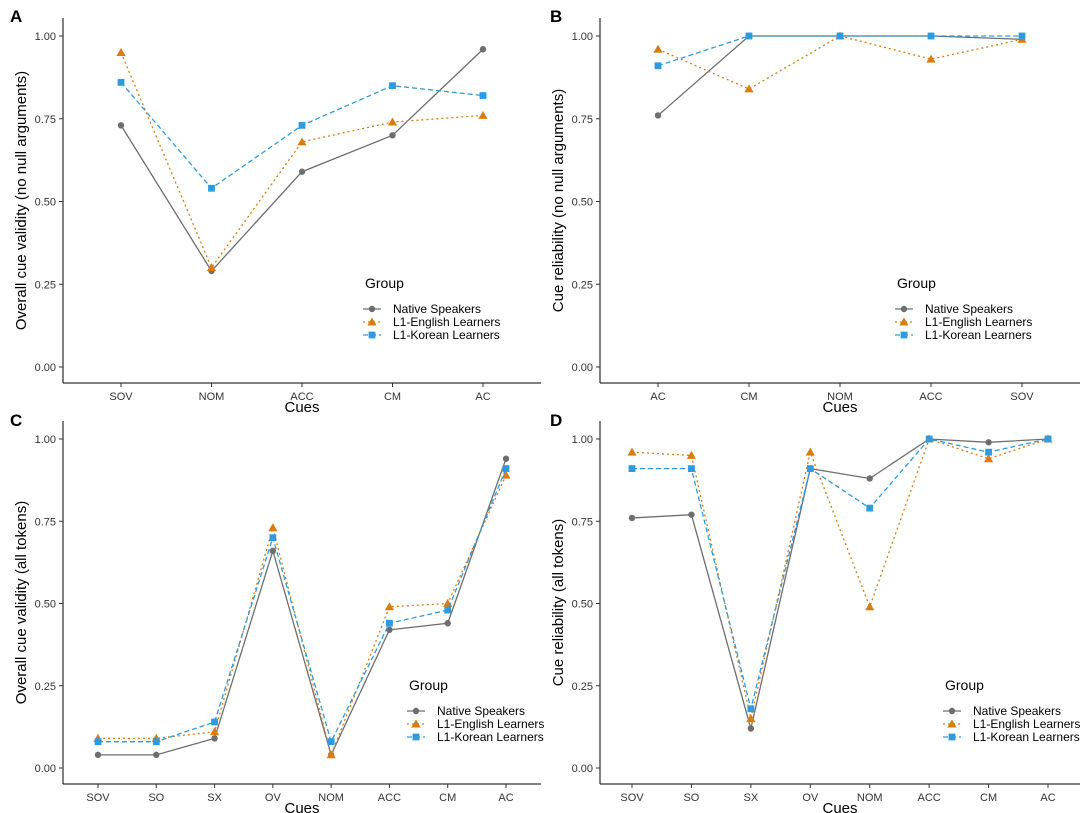 This screenshot has height=813, width=1084. I want to click on panel-c-y-tick-label: 1.00, so click(45, 440).